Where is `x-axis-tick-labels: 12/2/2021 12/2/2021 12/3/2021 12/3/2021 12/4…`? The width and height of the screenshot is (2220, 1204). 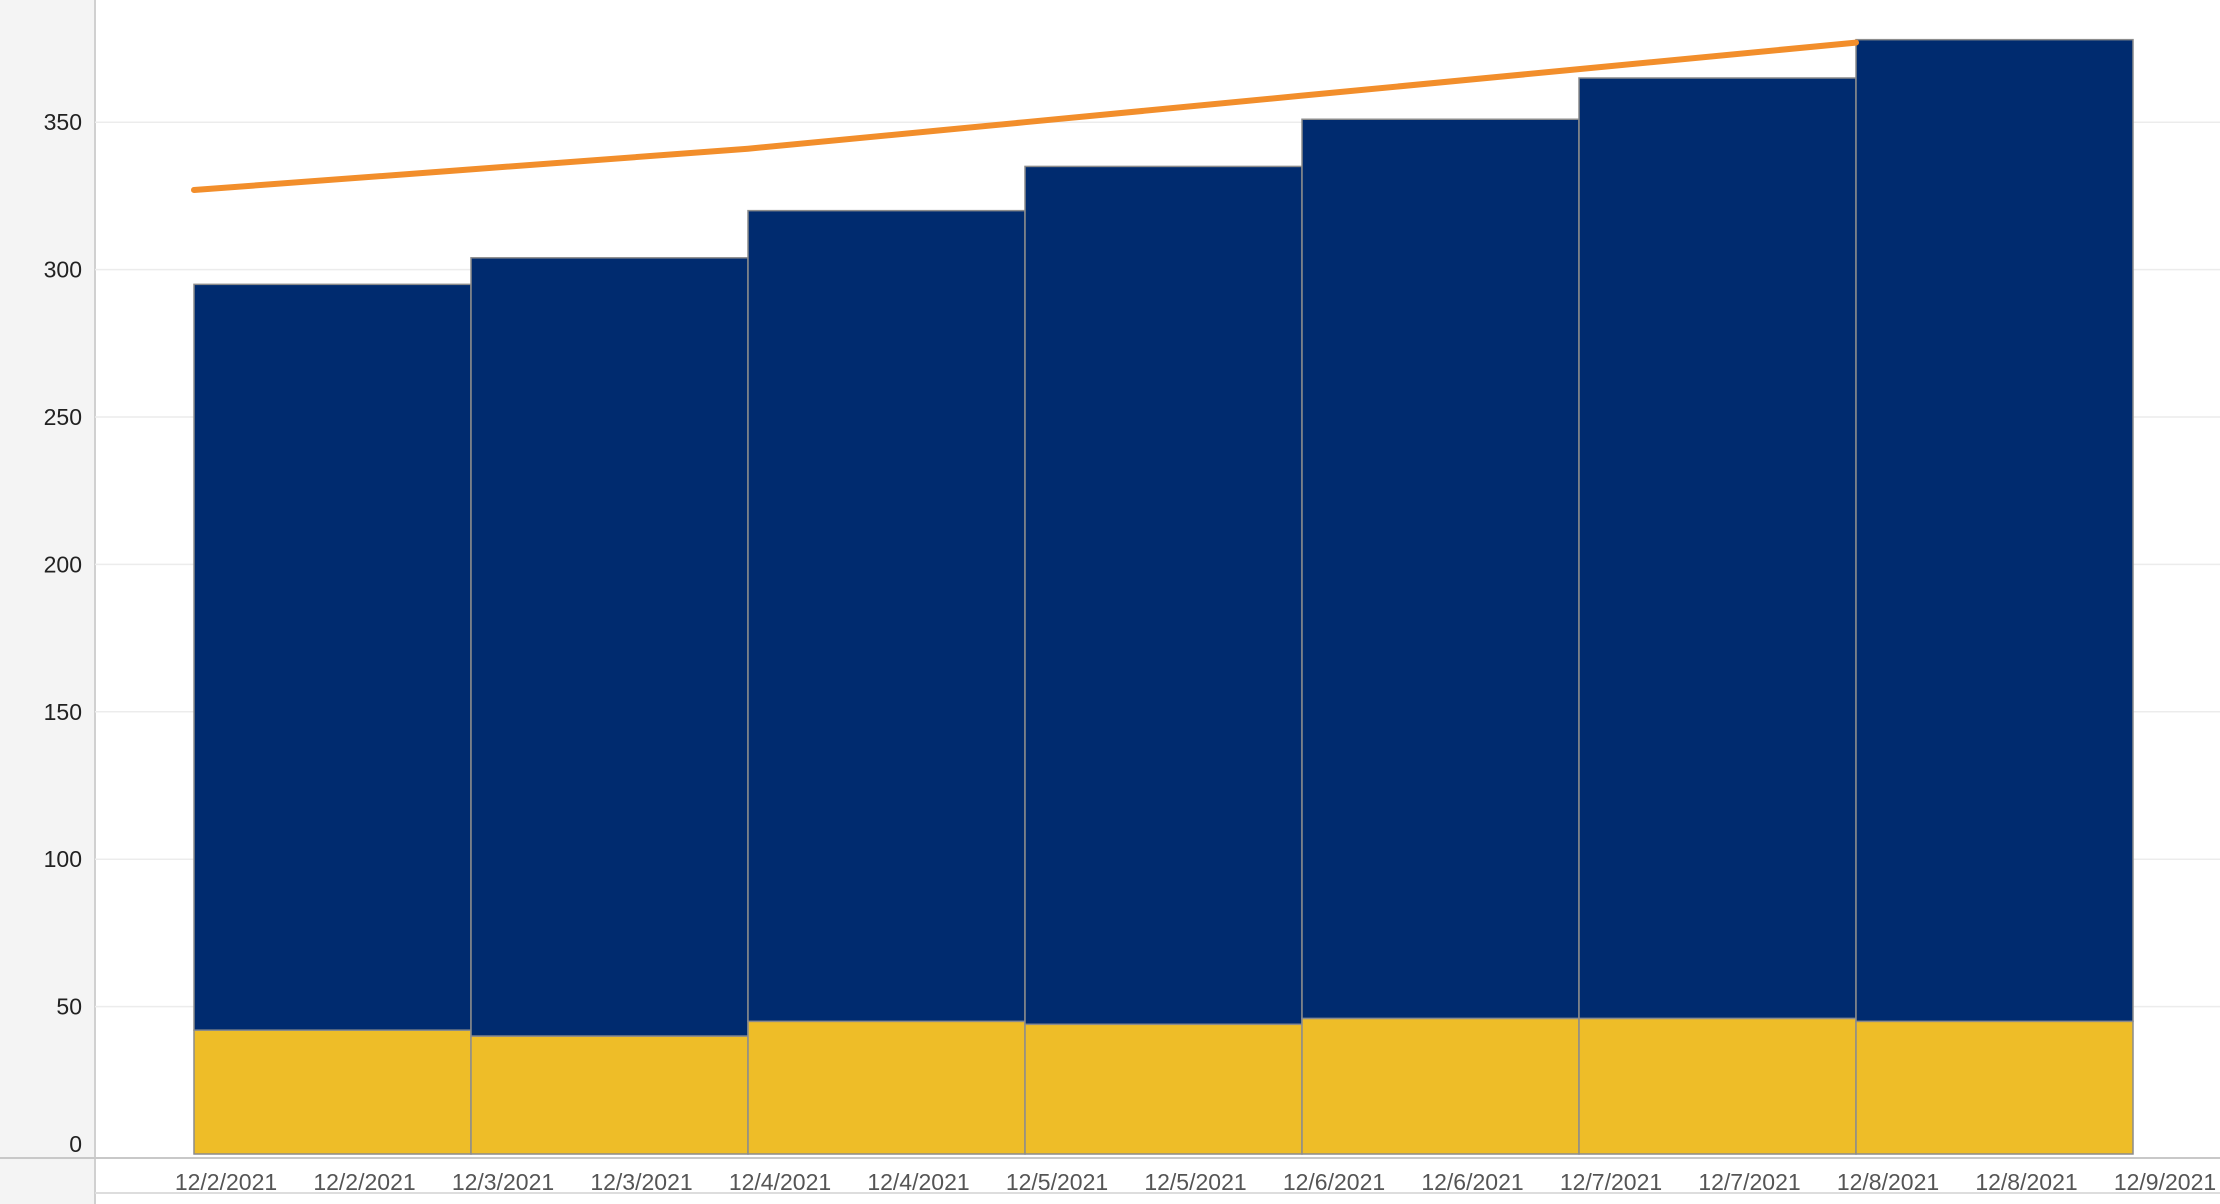 x-axis-tick-labels: 12/2/2021 12/2/2021 12/3/2021 12/3/2021 12/4… is located at coordinates (1195, 1182).